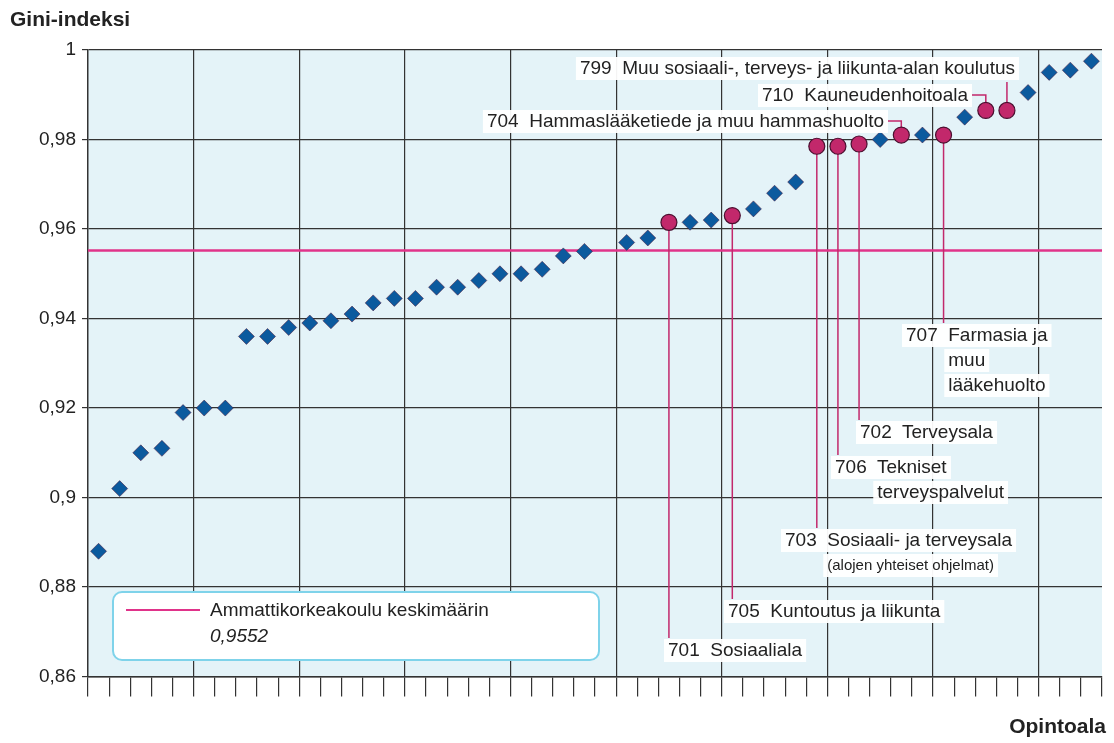 This screenshot has height=743, width=1114. Describe the element at coordinates (977, 360) in the screenshot. I see `annotation: 707 Farmasia ja muu lääkehuolto` at that location.